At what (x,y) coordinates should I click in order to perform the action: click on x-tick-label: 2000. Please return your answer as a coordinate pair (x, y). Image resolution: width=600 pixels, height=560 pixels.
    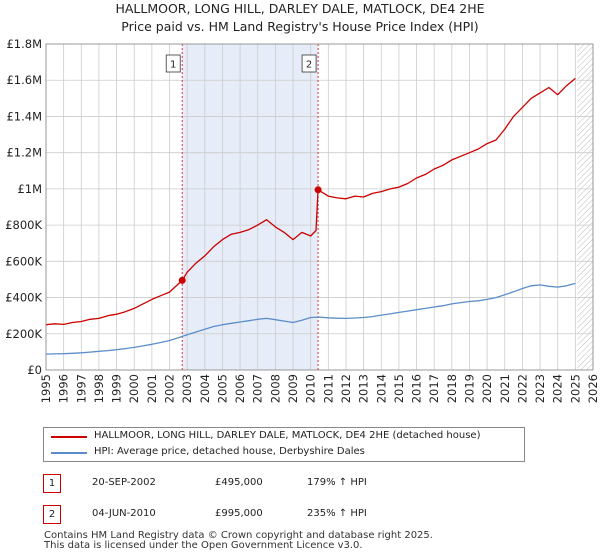
    Looking at the image, I should click on (134, 388).